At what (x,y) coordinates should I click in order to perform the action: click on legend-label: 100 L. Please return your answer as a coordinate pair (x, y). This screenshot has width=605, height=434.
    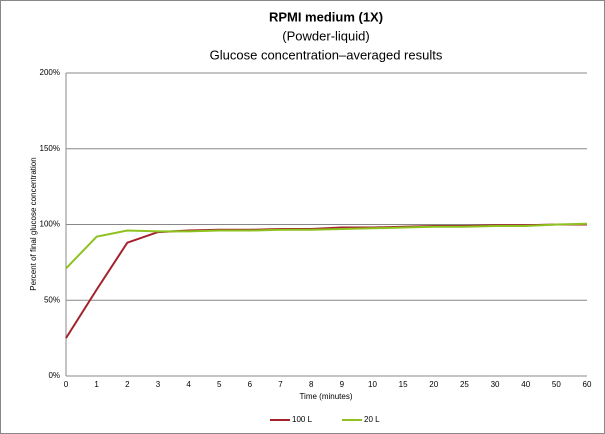
    Looking at the image, I should click on (302, 419).